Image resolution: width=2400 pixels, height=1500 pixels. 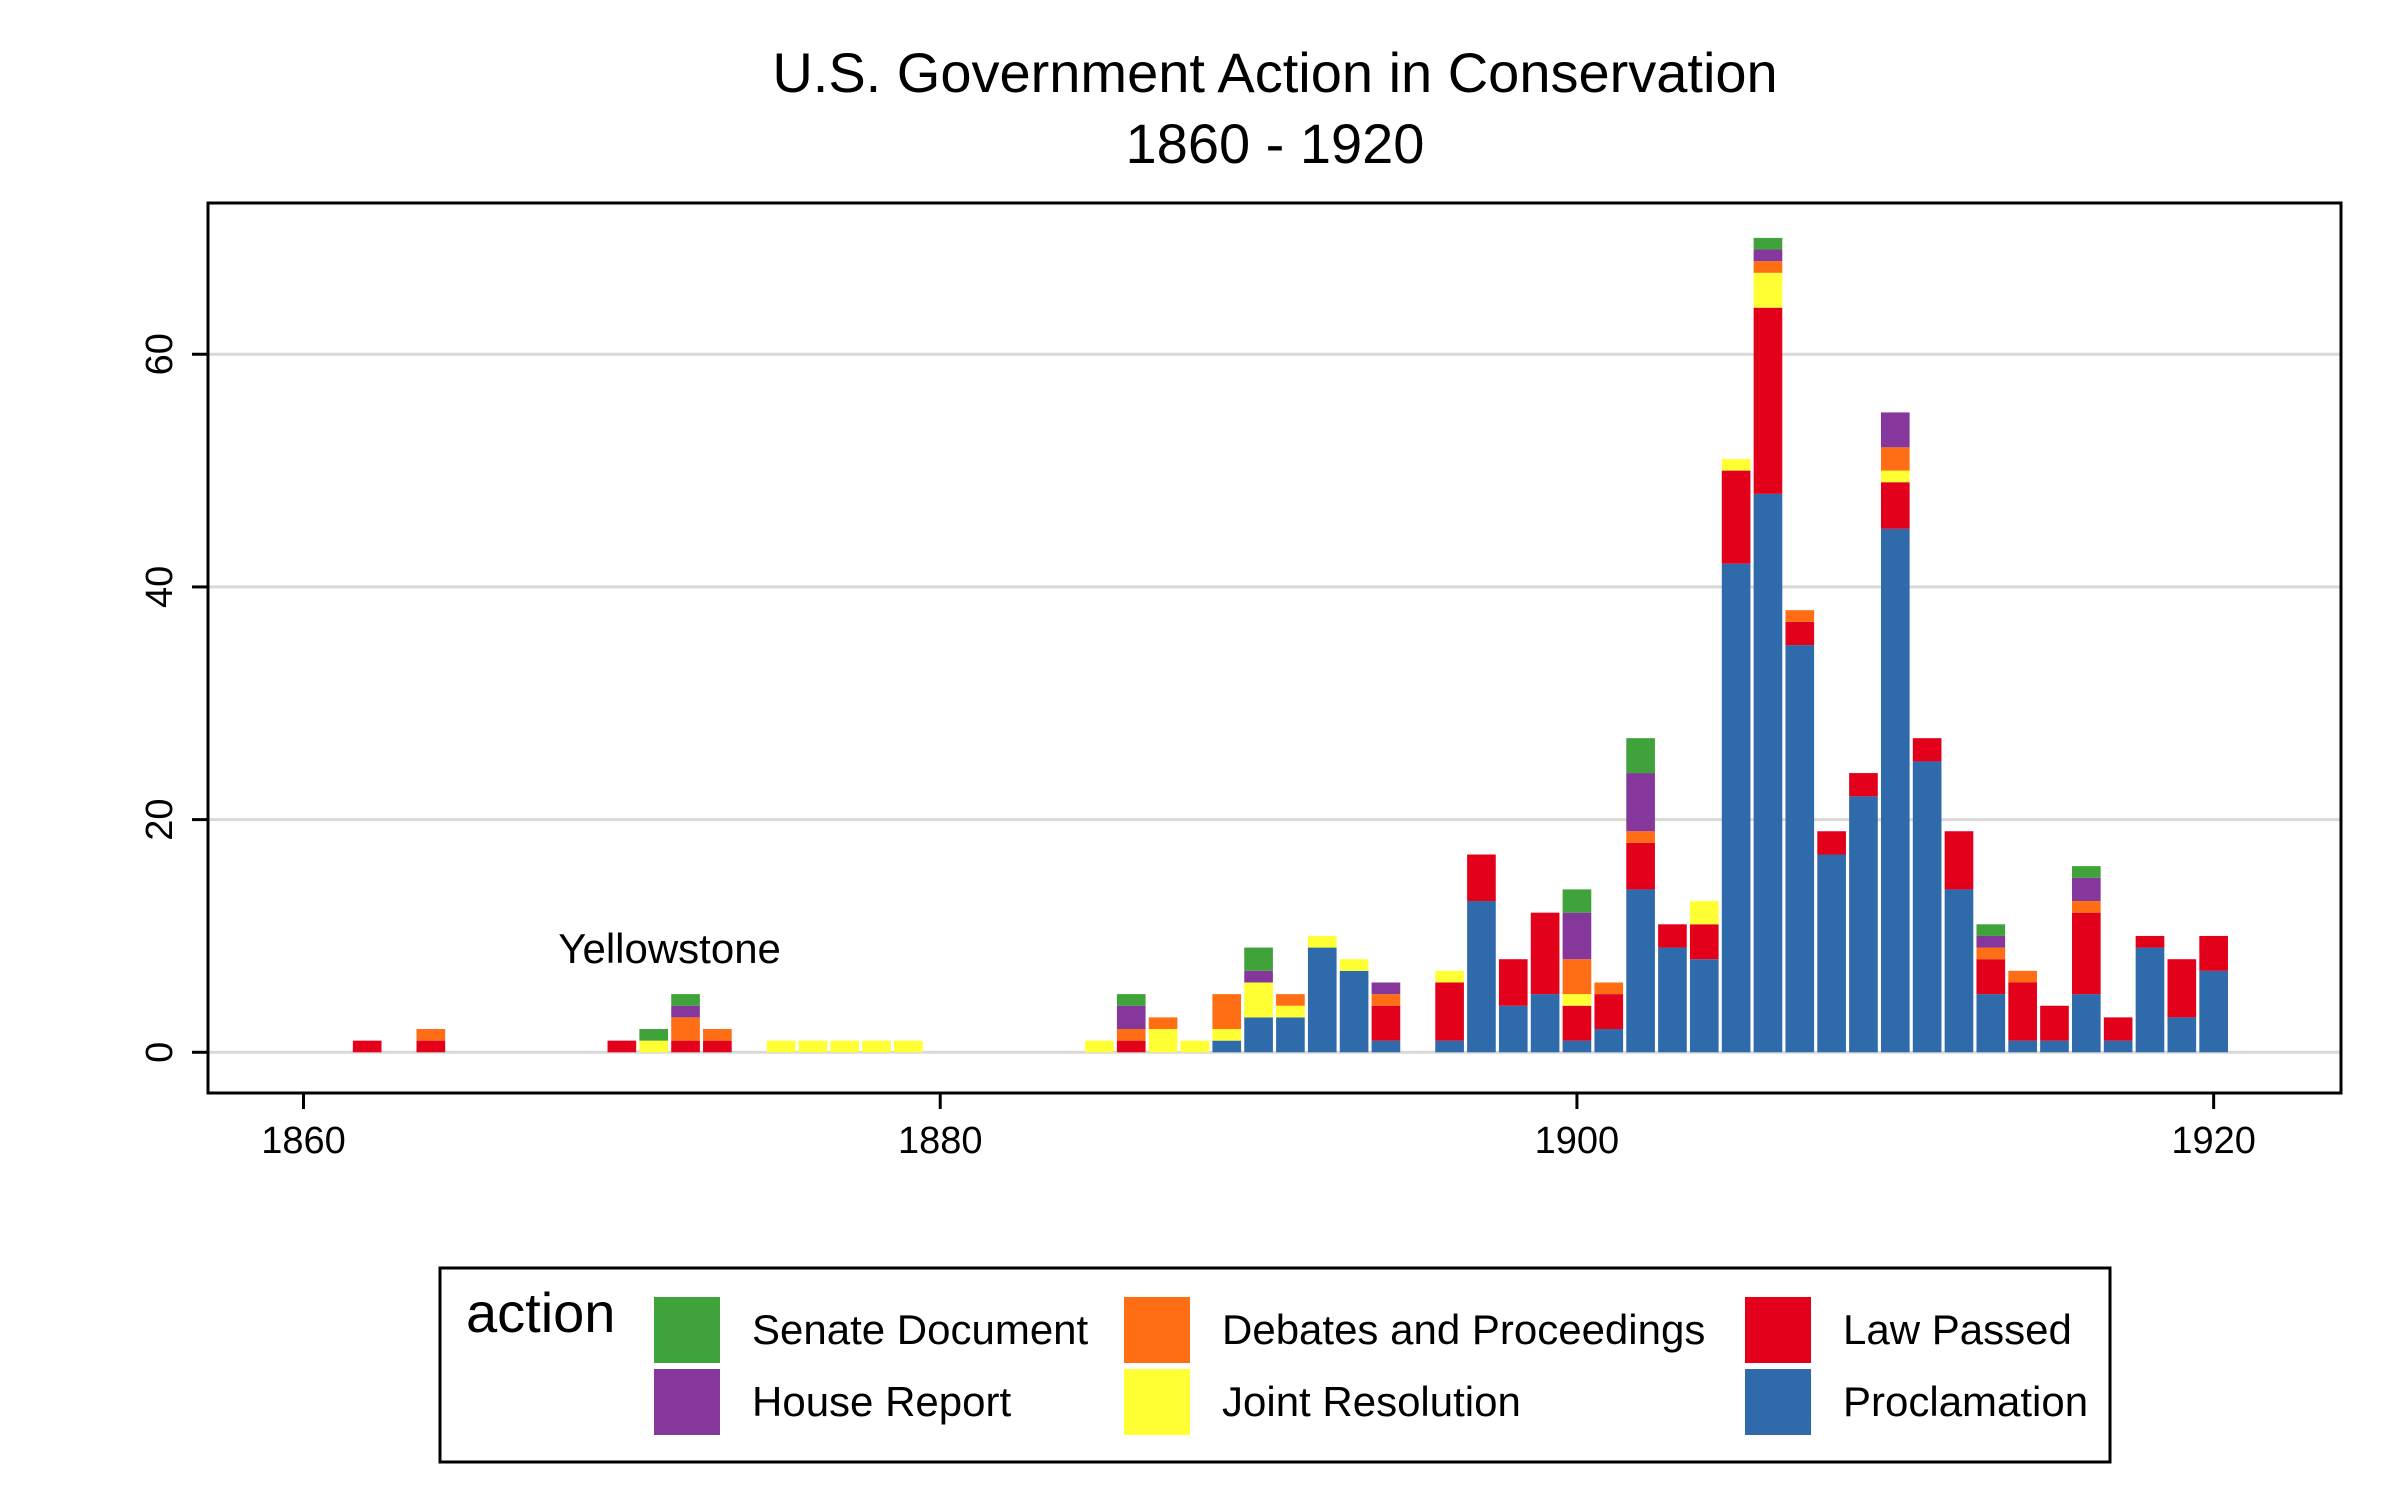 What do you see at coordinates (1736, 517) in the screenshot?
I see `bar-law-passed-1905` at bounding box center [1736, 517].